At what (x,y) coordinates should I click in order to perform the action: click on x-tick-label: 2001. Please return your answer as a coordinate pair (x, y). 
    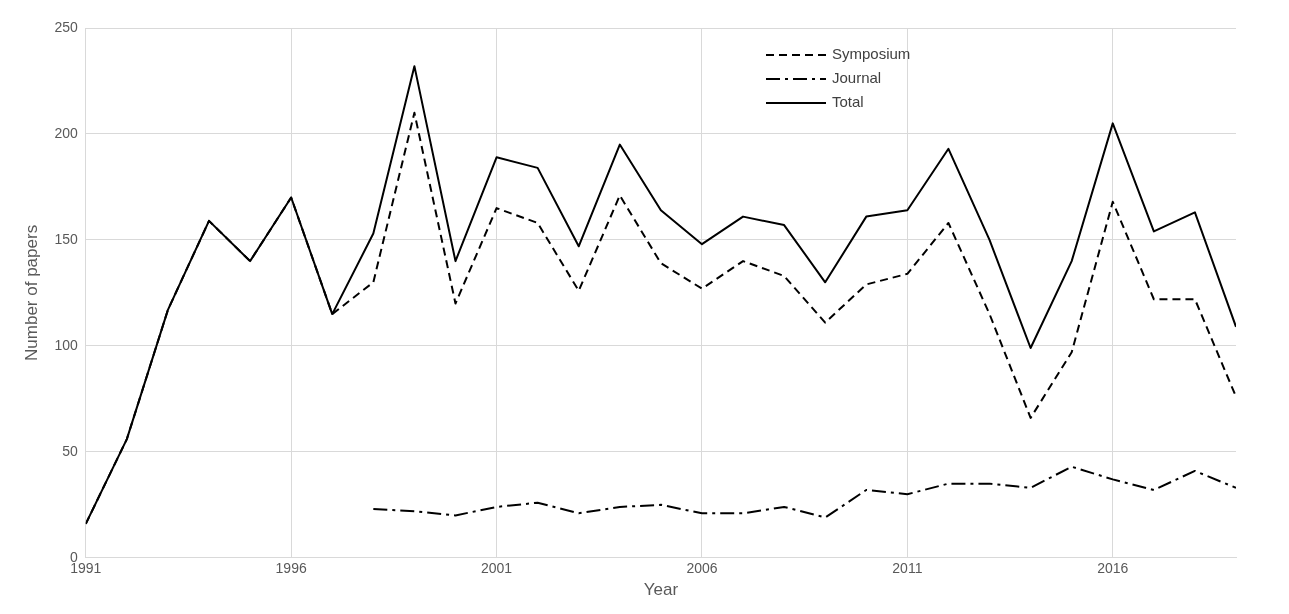
    Looking at the image, I should click on (496, 568).